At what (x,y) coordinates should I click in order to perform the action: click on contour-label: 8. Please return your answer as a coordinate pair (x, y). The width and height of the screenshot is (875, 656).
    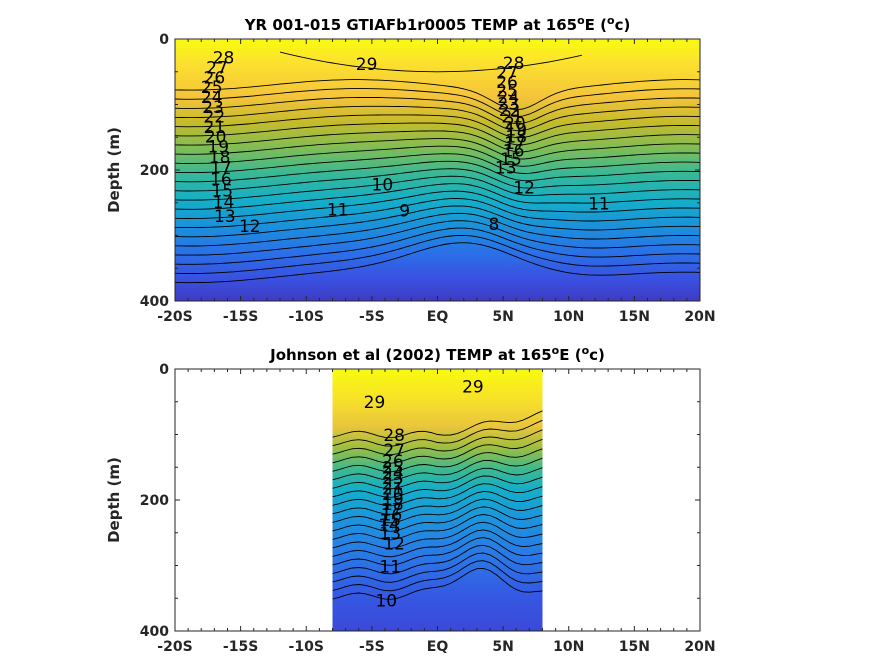
    Looking at the image, I should click on (494, 225).